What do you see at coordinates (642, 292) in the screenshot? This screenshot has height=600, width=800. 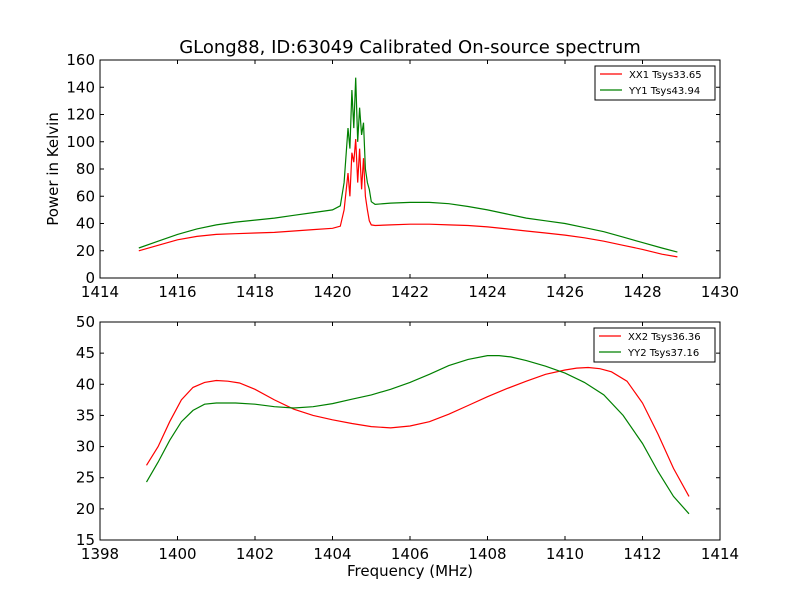 I see `top-x-tick-label: 1428` at bounding box center [642, 292].